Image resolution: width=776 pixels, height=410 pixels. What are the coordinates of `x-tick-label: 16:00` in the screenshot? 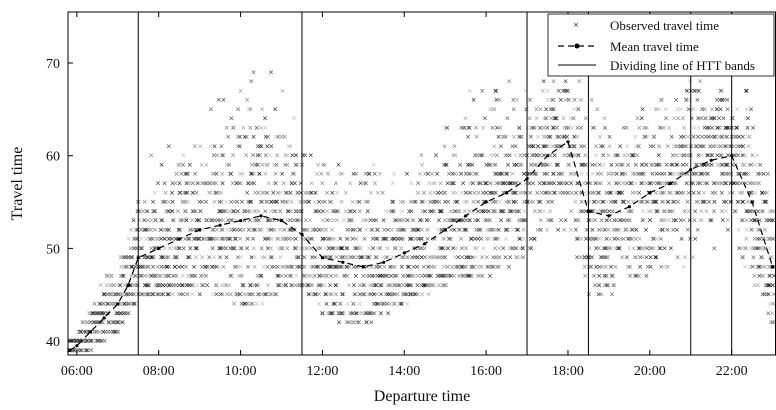 It's located at (486, 371).